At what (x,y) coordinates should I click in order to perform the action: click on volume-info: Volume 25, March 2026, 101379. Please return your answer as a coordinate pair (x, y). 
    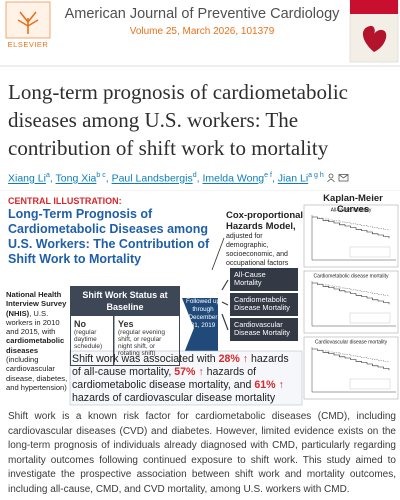
    Looking at the image, I should click on (202, 31).